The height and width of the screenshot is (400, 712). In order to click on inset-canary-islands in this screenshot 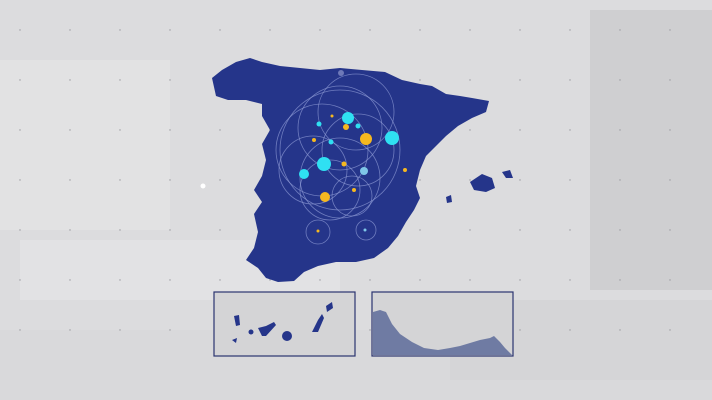, I will do `click(284, 324)`.